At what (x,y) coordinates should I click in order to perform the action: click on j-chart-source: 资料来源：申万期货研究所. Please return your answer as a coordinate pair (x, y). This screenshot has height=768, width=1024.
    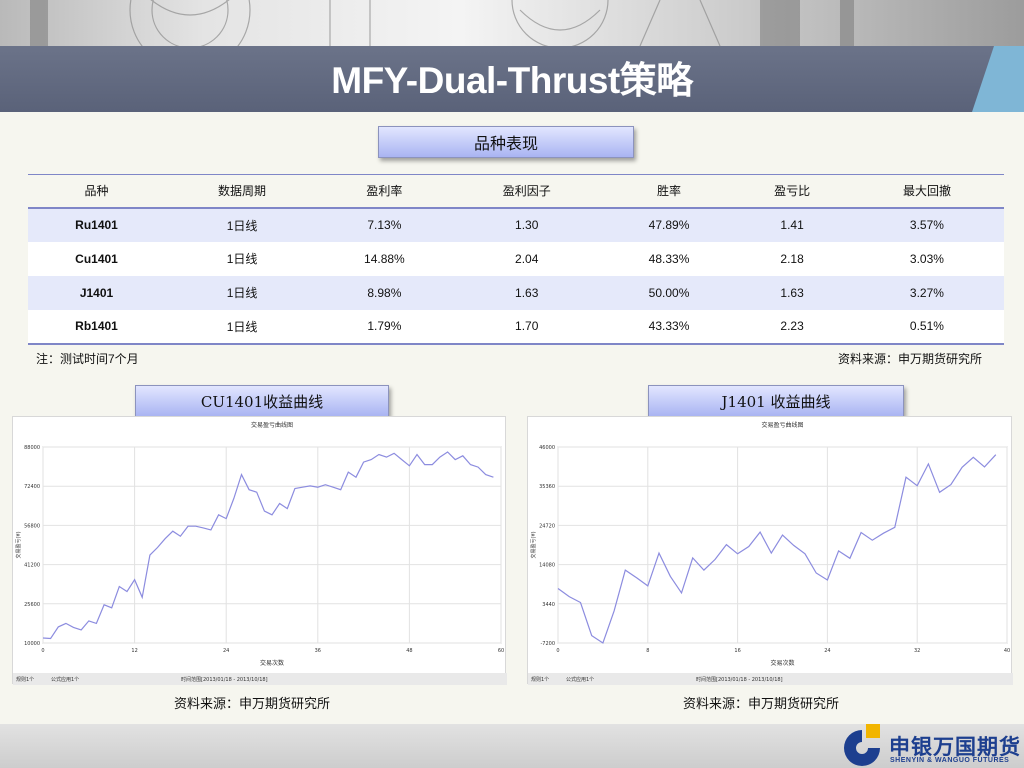
    Looking at the image, I should click on (761, 703).